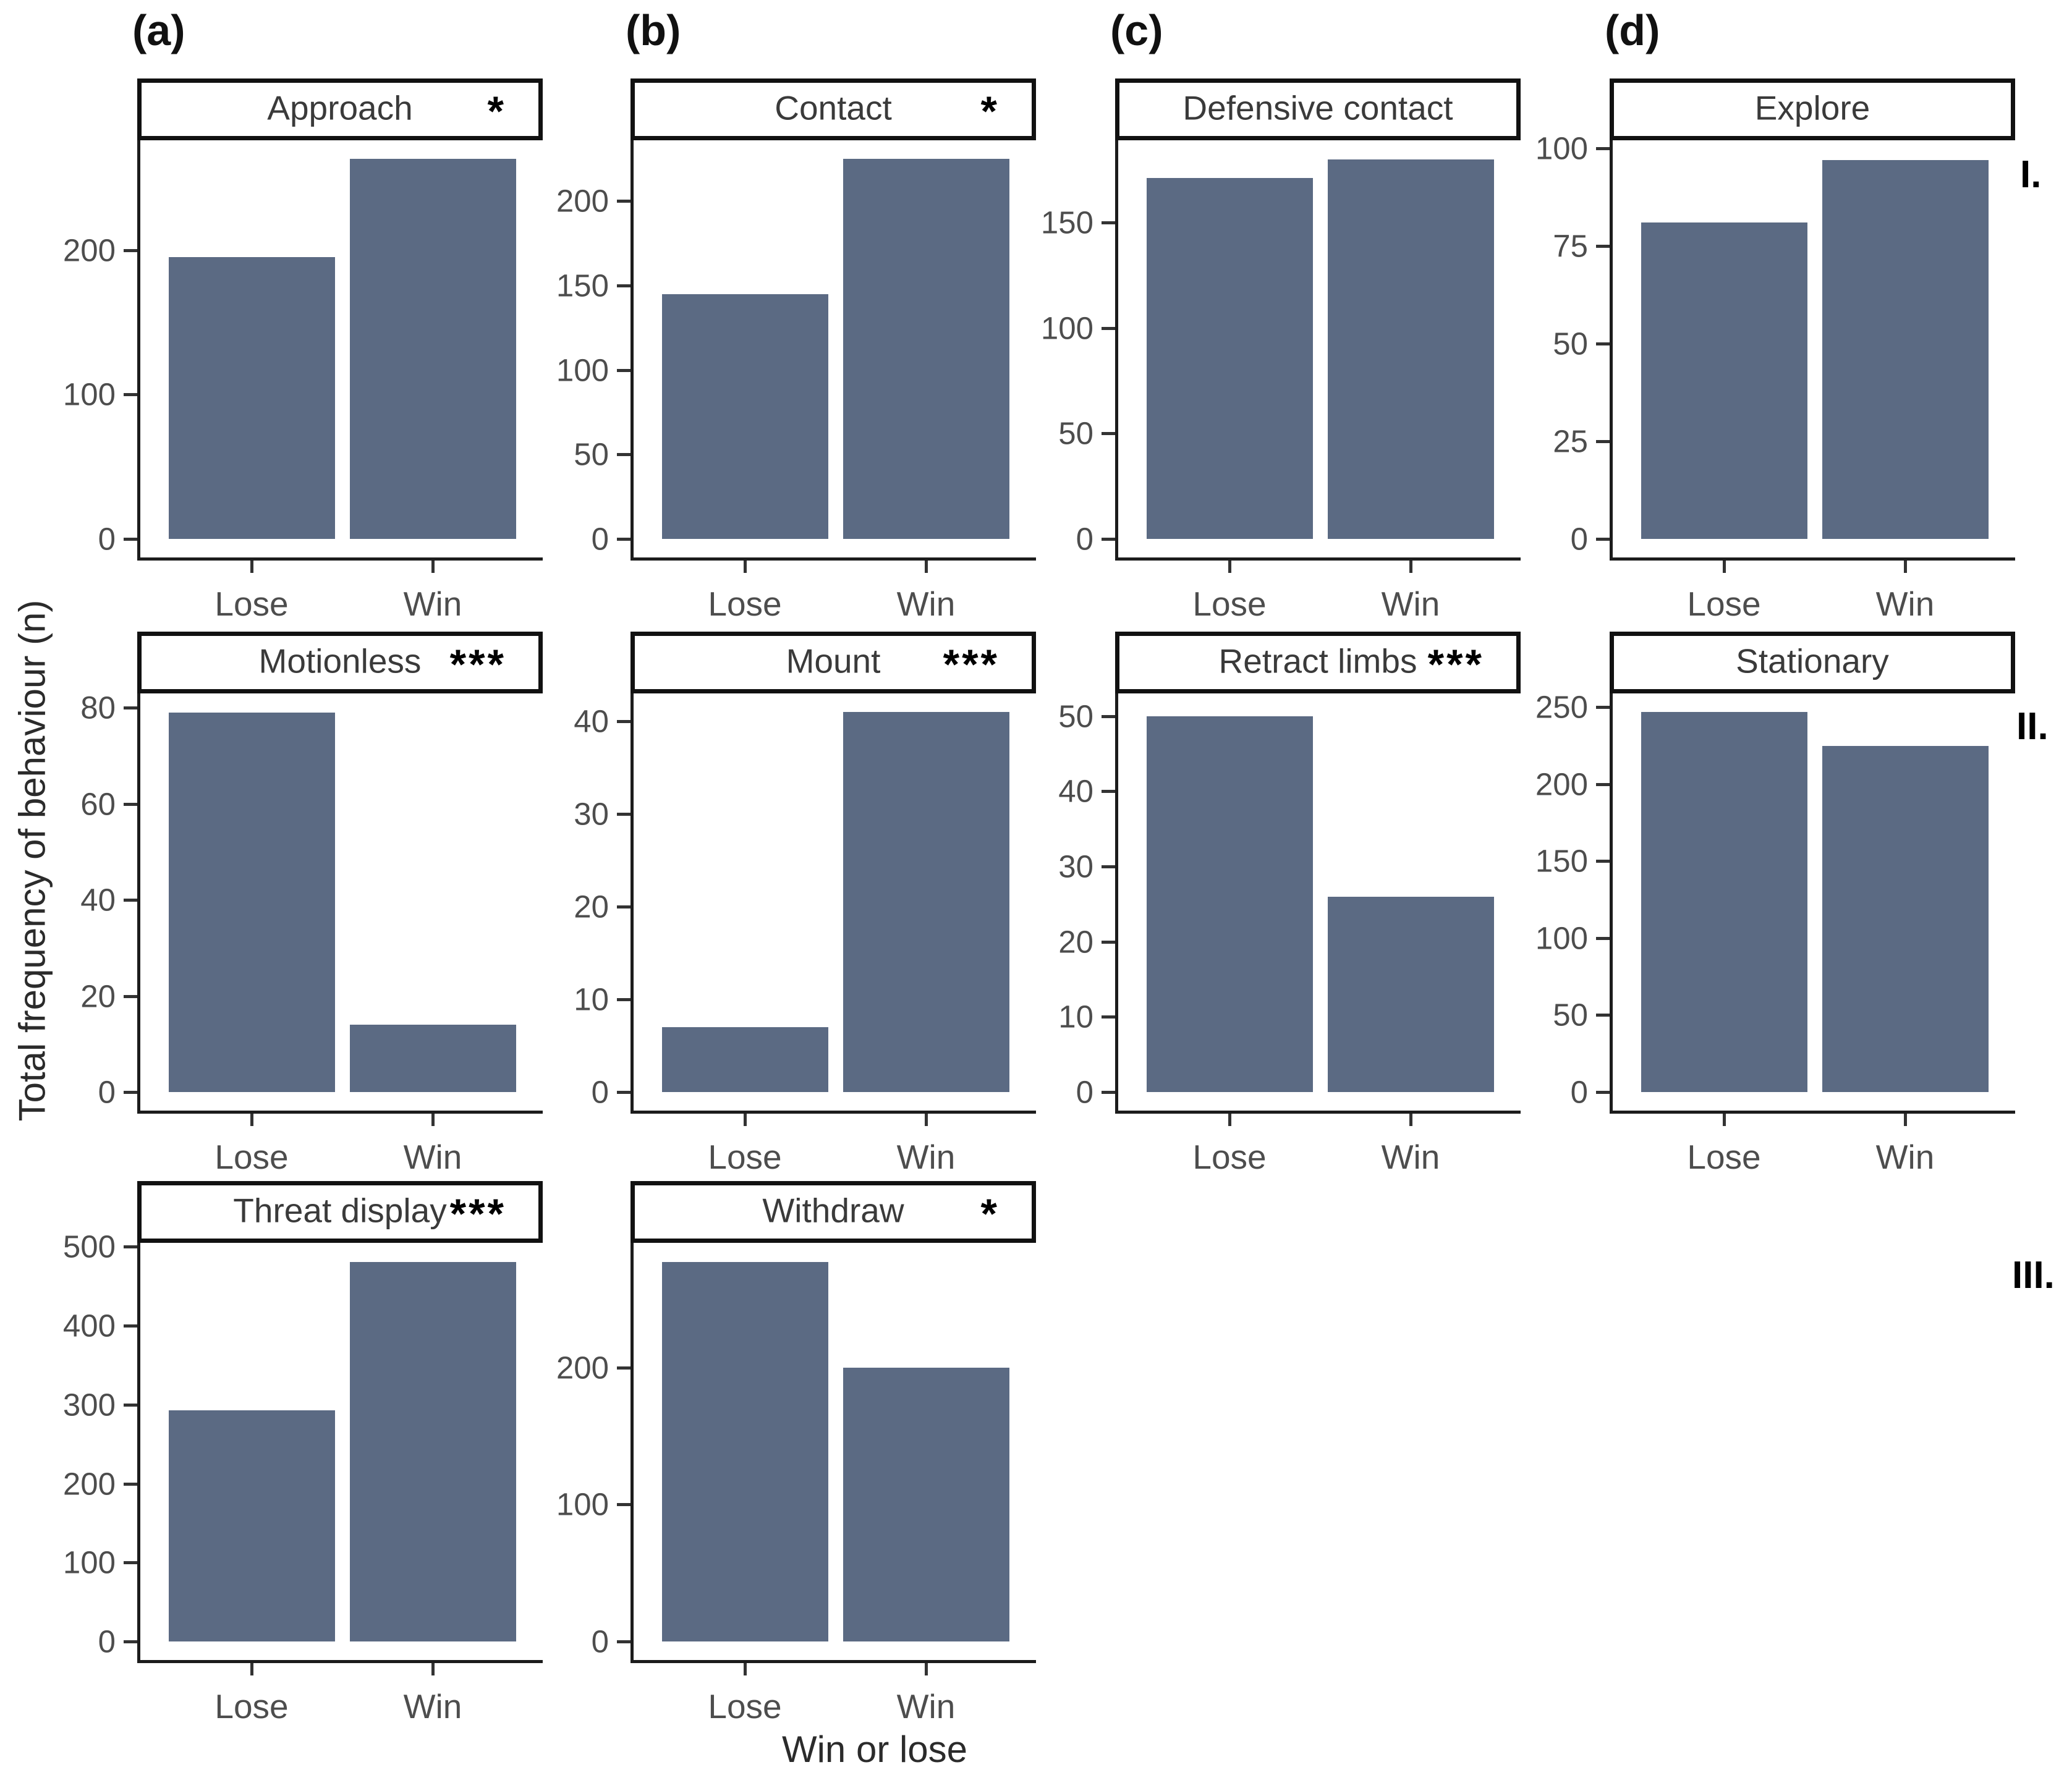 The image size is (2072, 1783). What do you see at coordinates (1775, 346) in the screenshot?
I see `plot-area-explore: 0 25 50 75 100` at bounding box center [1775, 346].